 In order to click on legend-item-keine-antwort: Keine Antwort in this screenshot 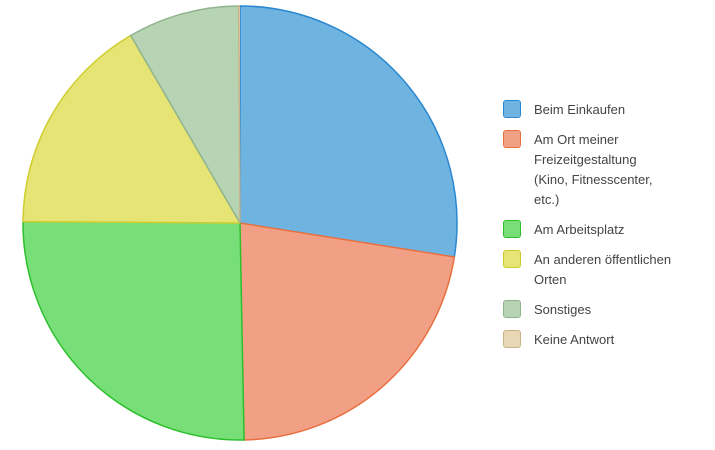, I will do `click(603, 340)`.